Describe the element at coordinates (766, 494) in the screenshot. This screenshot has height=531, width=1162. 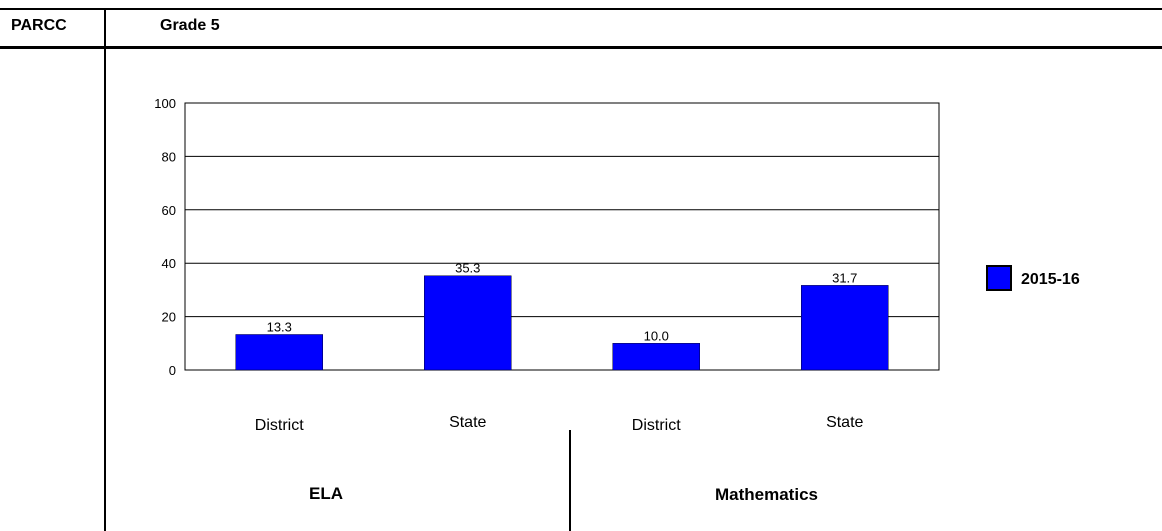
I see `group-label-mathematics: Mathematics` at that location.